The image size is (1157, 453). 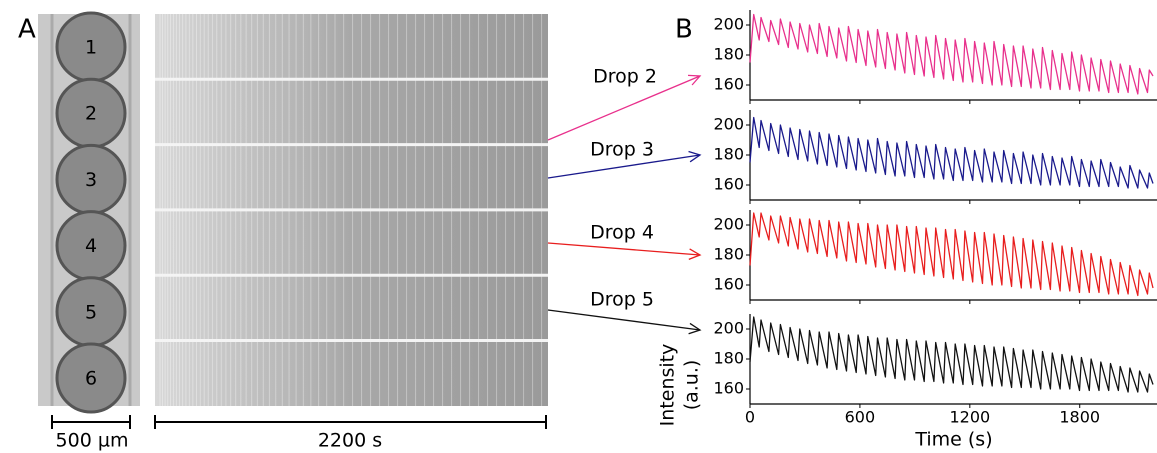 What do you see at coordinates (625, 77) in the screenshot?
I see `legend-label: Drop 2` at bounding box center [625, 77].